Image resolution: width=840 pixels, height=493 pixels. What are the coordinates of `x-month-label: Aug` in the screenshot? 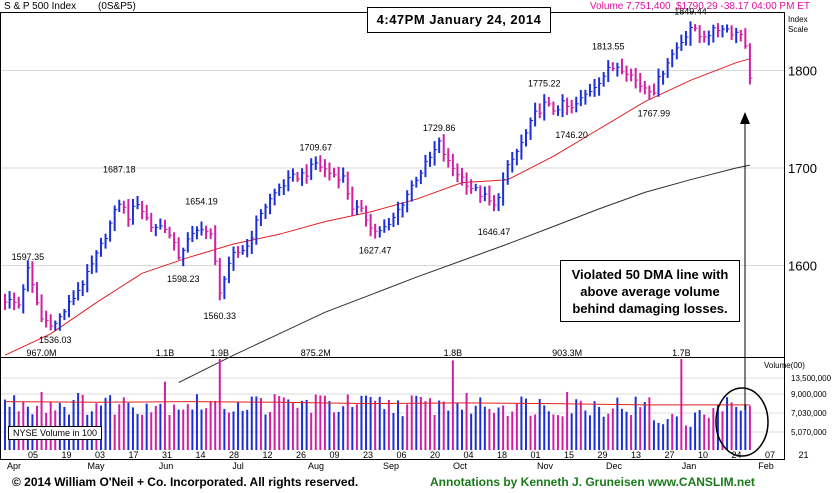 It's located at (316, 466).